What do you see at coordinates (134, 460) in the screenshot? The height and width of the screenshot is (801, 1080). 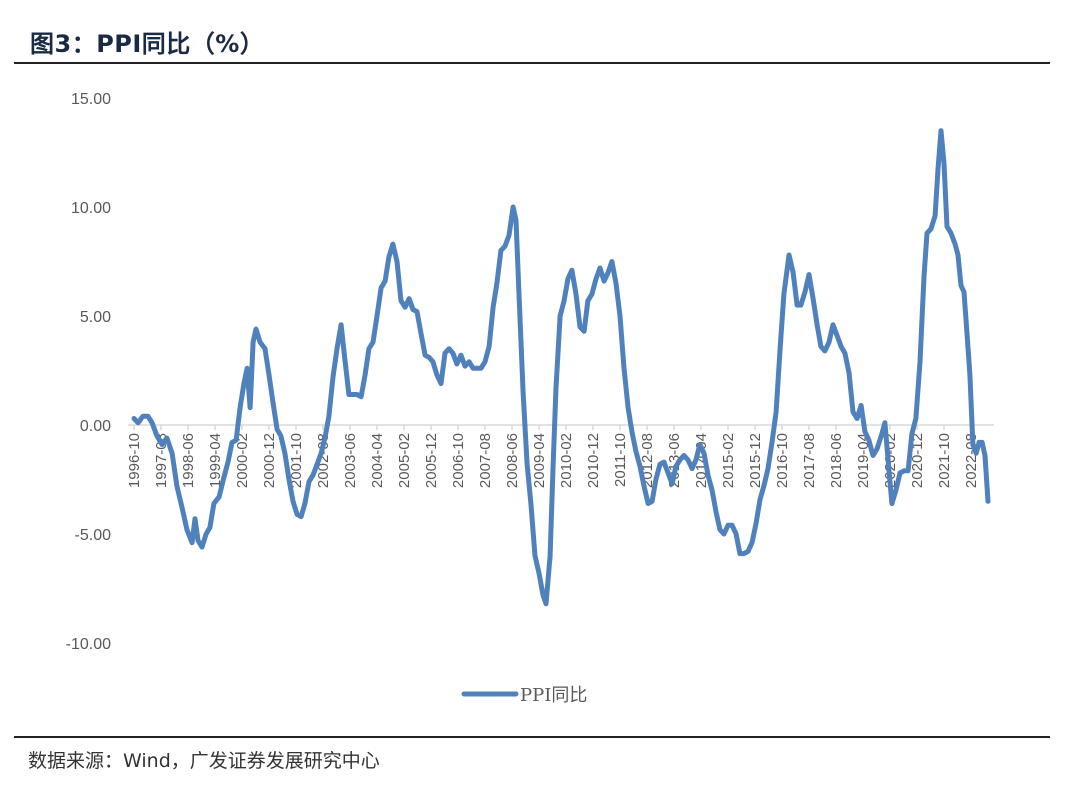 I see `x-tick-label: 1996-10` at bounding box center [134, 460].